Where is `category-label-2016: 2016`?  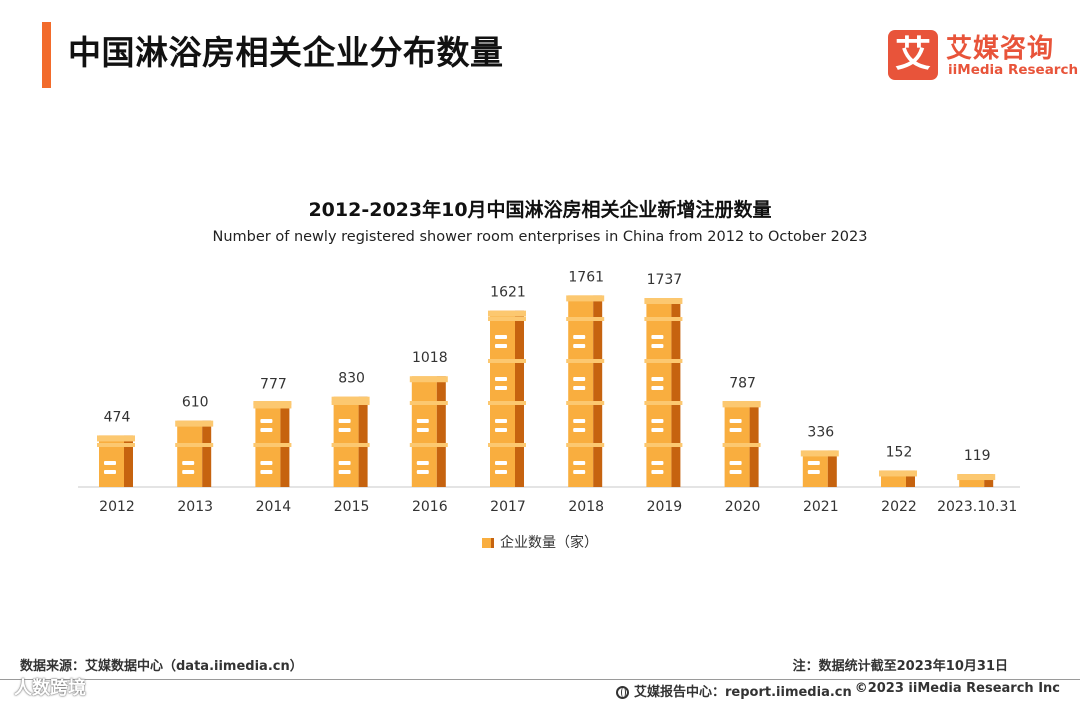
category-label-2016: 2016 is located at coordinates (430, 507).